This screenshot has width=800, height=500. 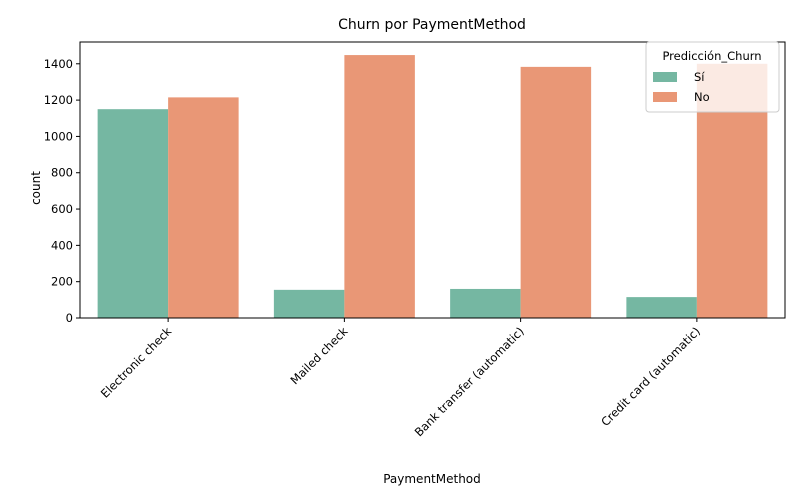 What do you see at coordinates (58, 136) in the screenshot?
I see `y-tick-label-5: 1000` at bounding box center [58, 136].